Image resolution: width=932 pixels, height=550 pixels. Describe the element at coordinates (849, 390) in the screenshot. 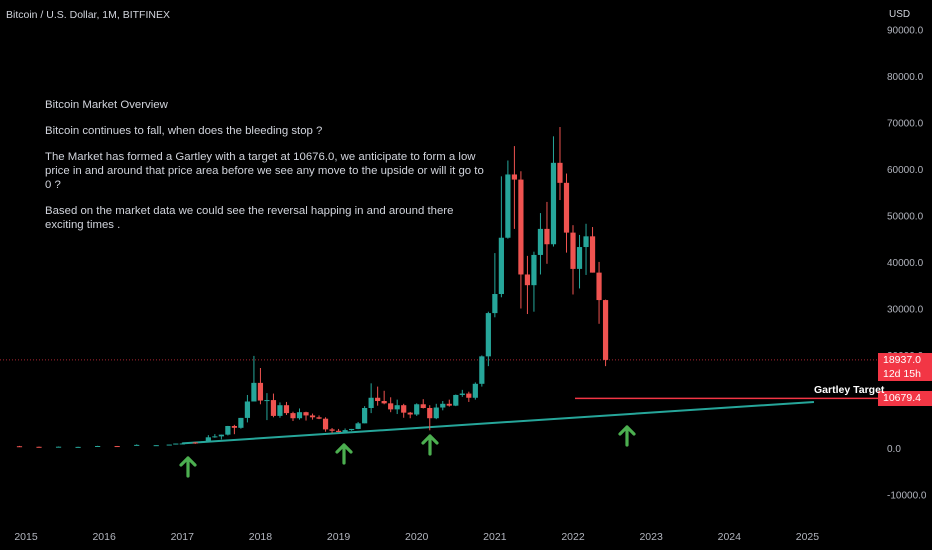

I see `gartley-target-label: Gartley Target` at that location.